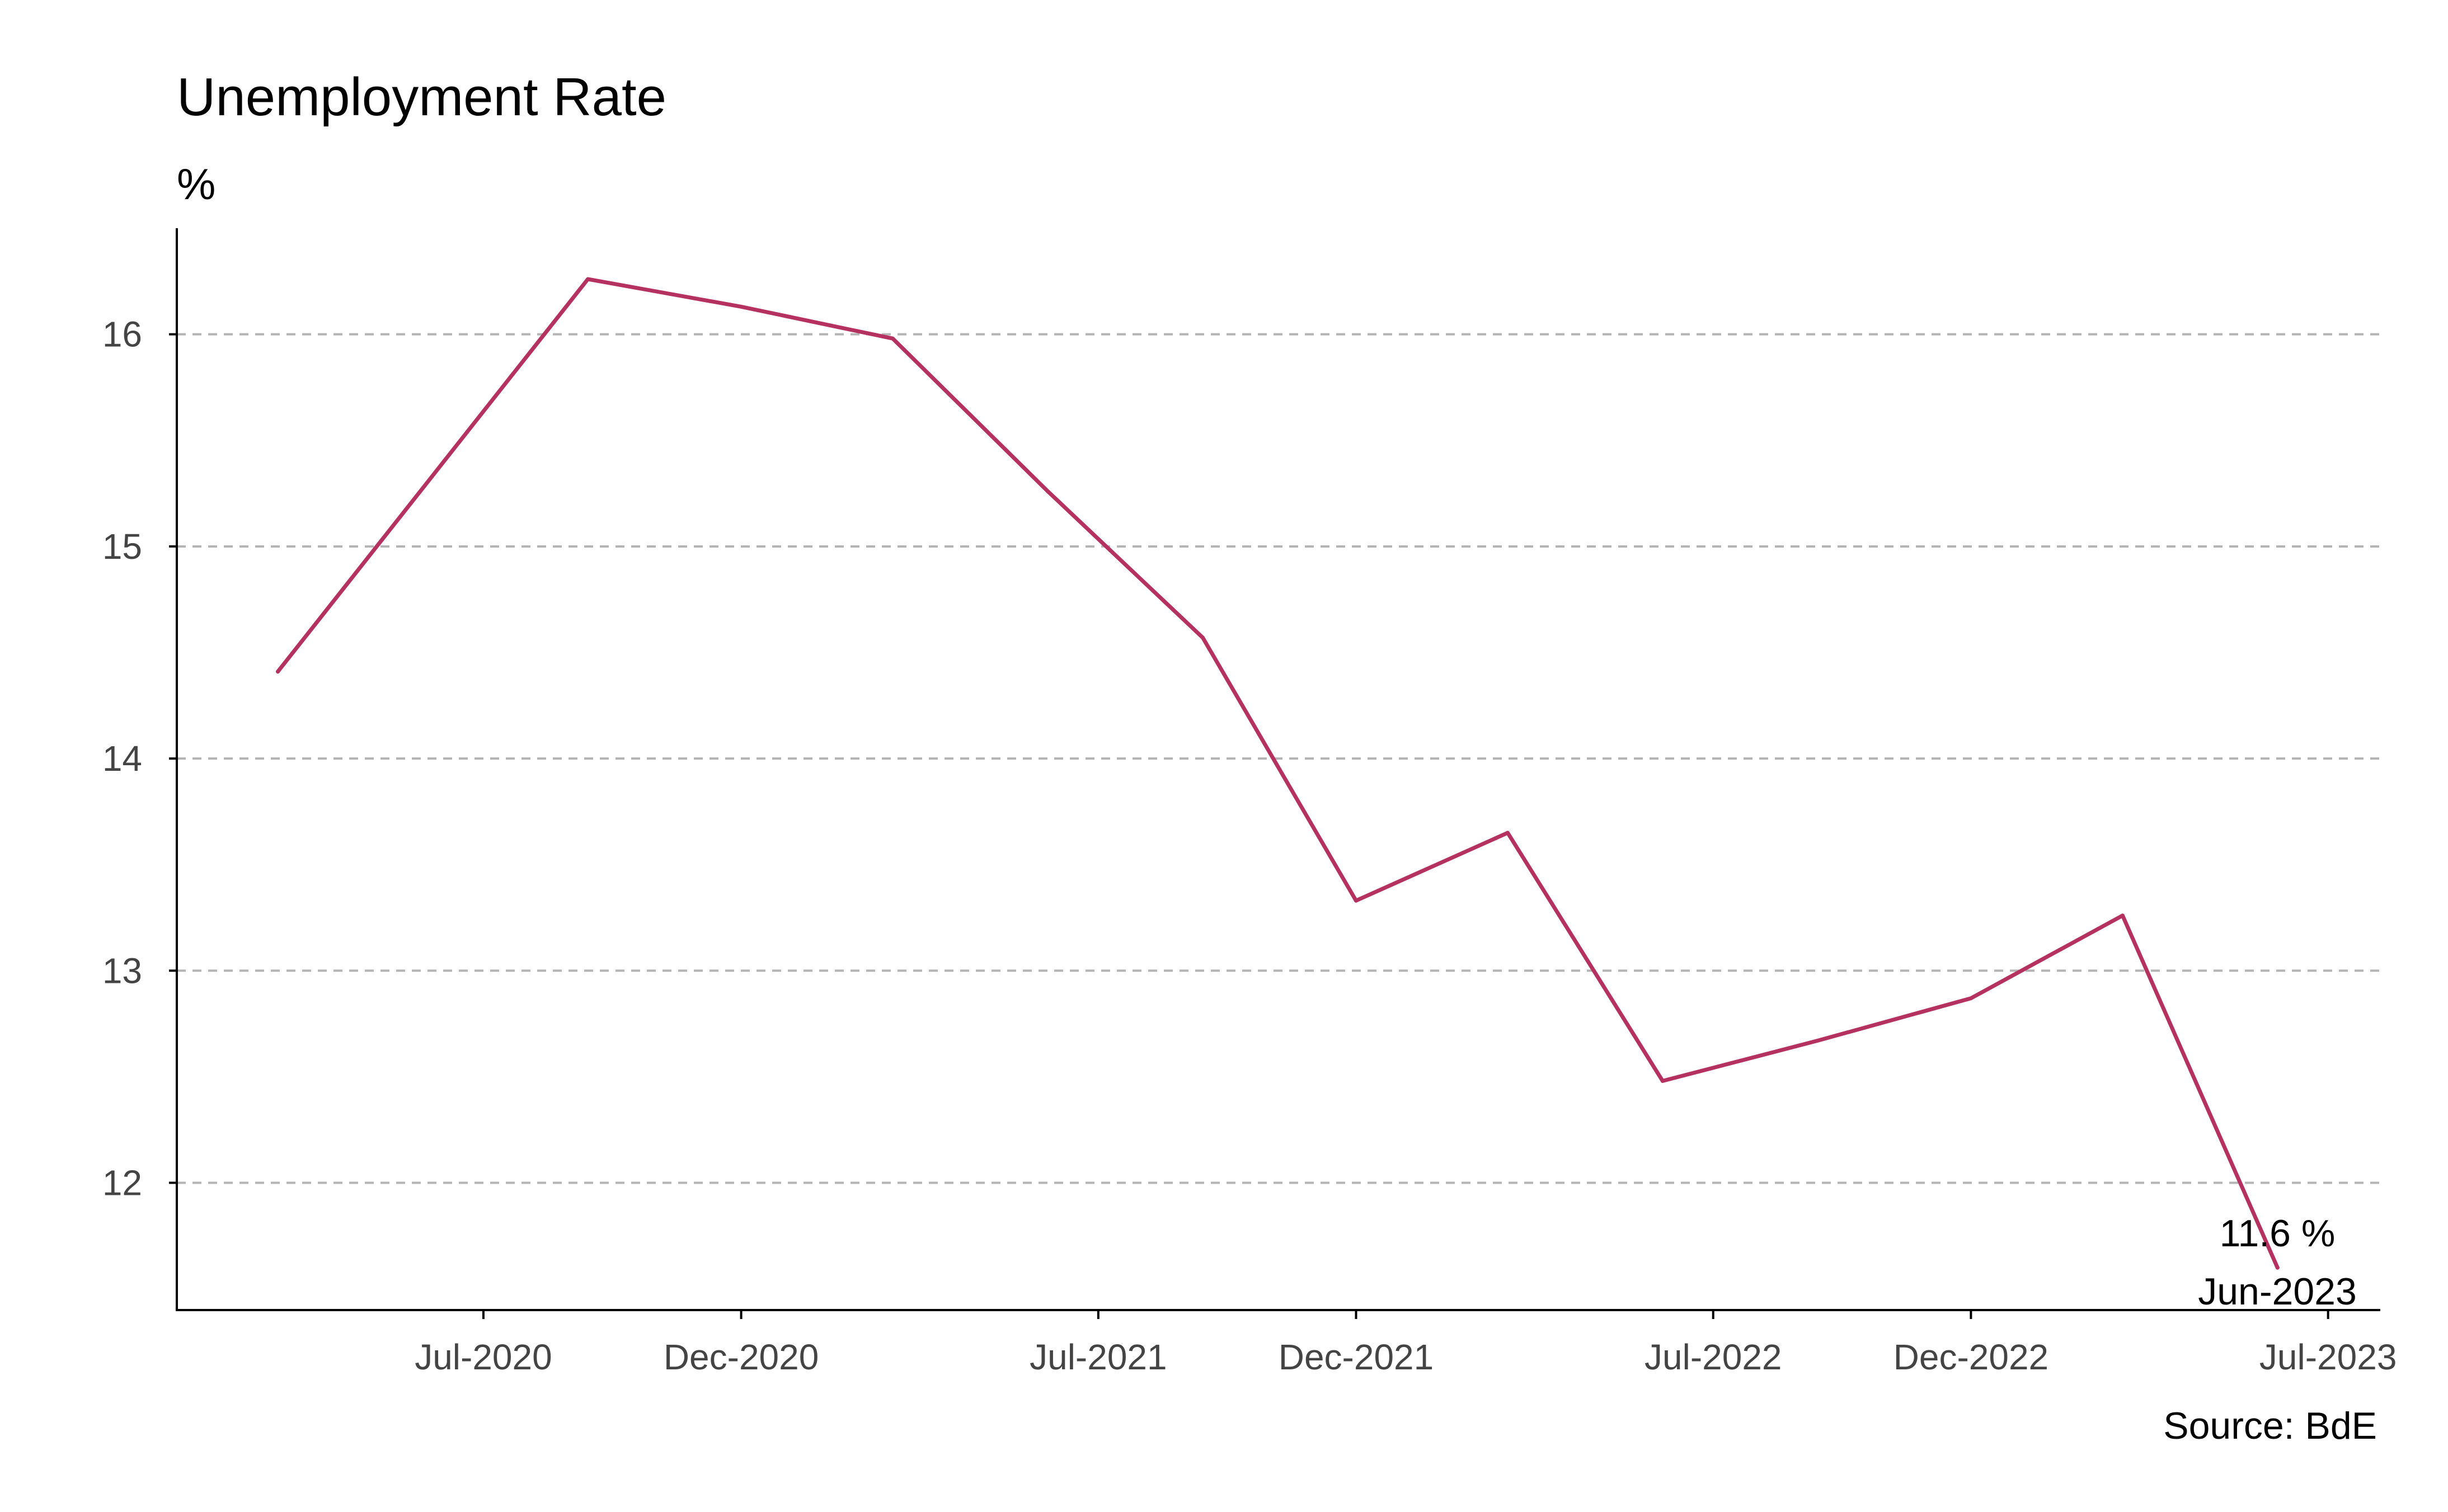 Image resolution: width=2448 pixels, height=1512 pixels. What do you see at coordinates (122, 758) in the screenshot?
I see `y-tick-label: 14` at bounding box center [122, 758].